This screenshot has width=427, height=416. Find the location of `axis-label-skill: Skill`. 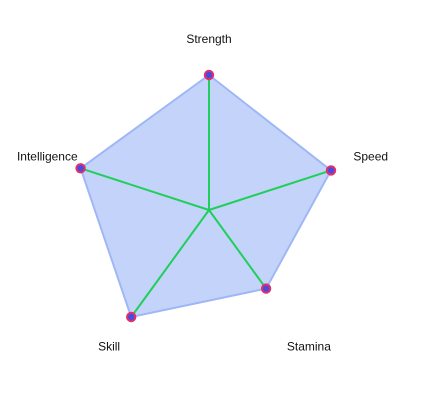

axis-label-skill: Skill is located at coordinates (109, 347).